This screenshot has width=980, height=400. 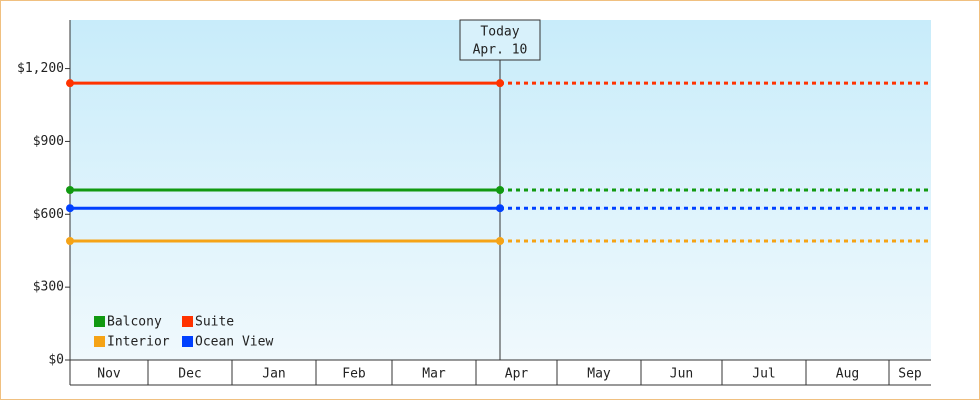 I want to click on x-tick-label: Mar, so click(x=434, y=374).